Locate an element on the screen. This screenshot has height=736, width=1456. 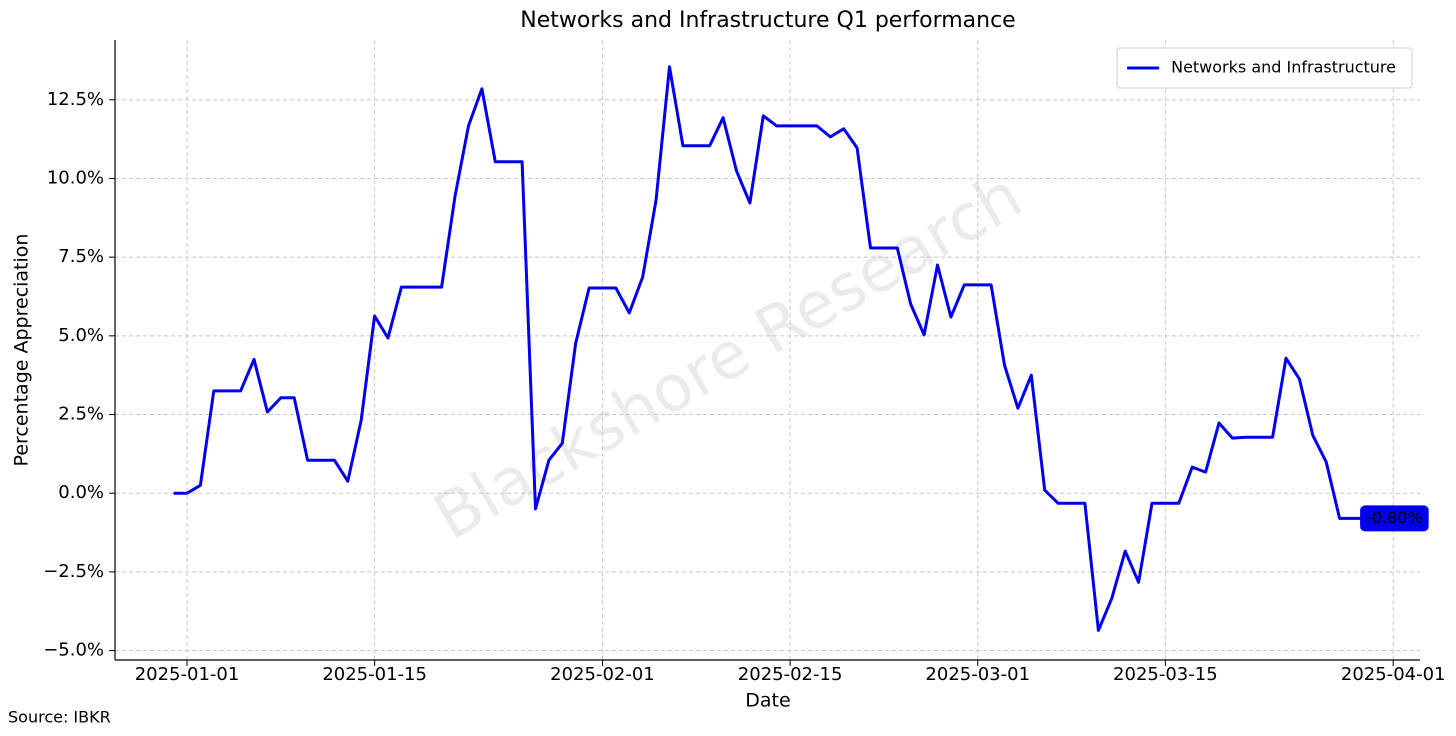
x-tick-label: 2025-02-15 is located at coordinates (790, 674).